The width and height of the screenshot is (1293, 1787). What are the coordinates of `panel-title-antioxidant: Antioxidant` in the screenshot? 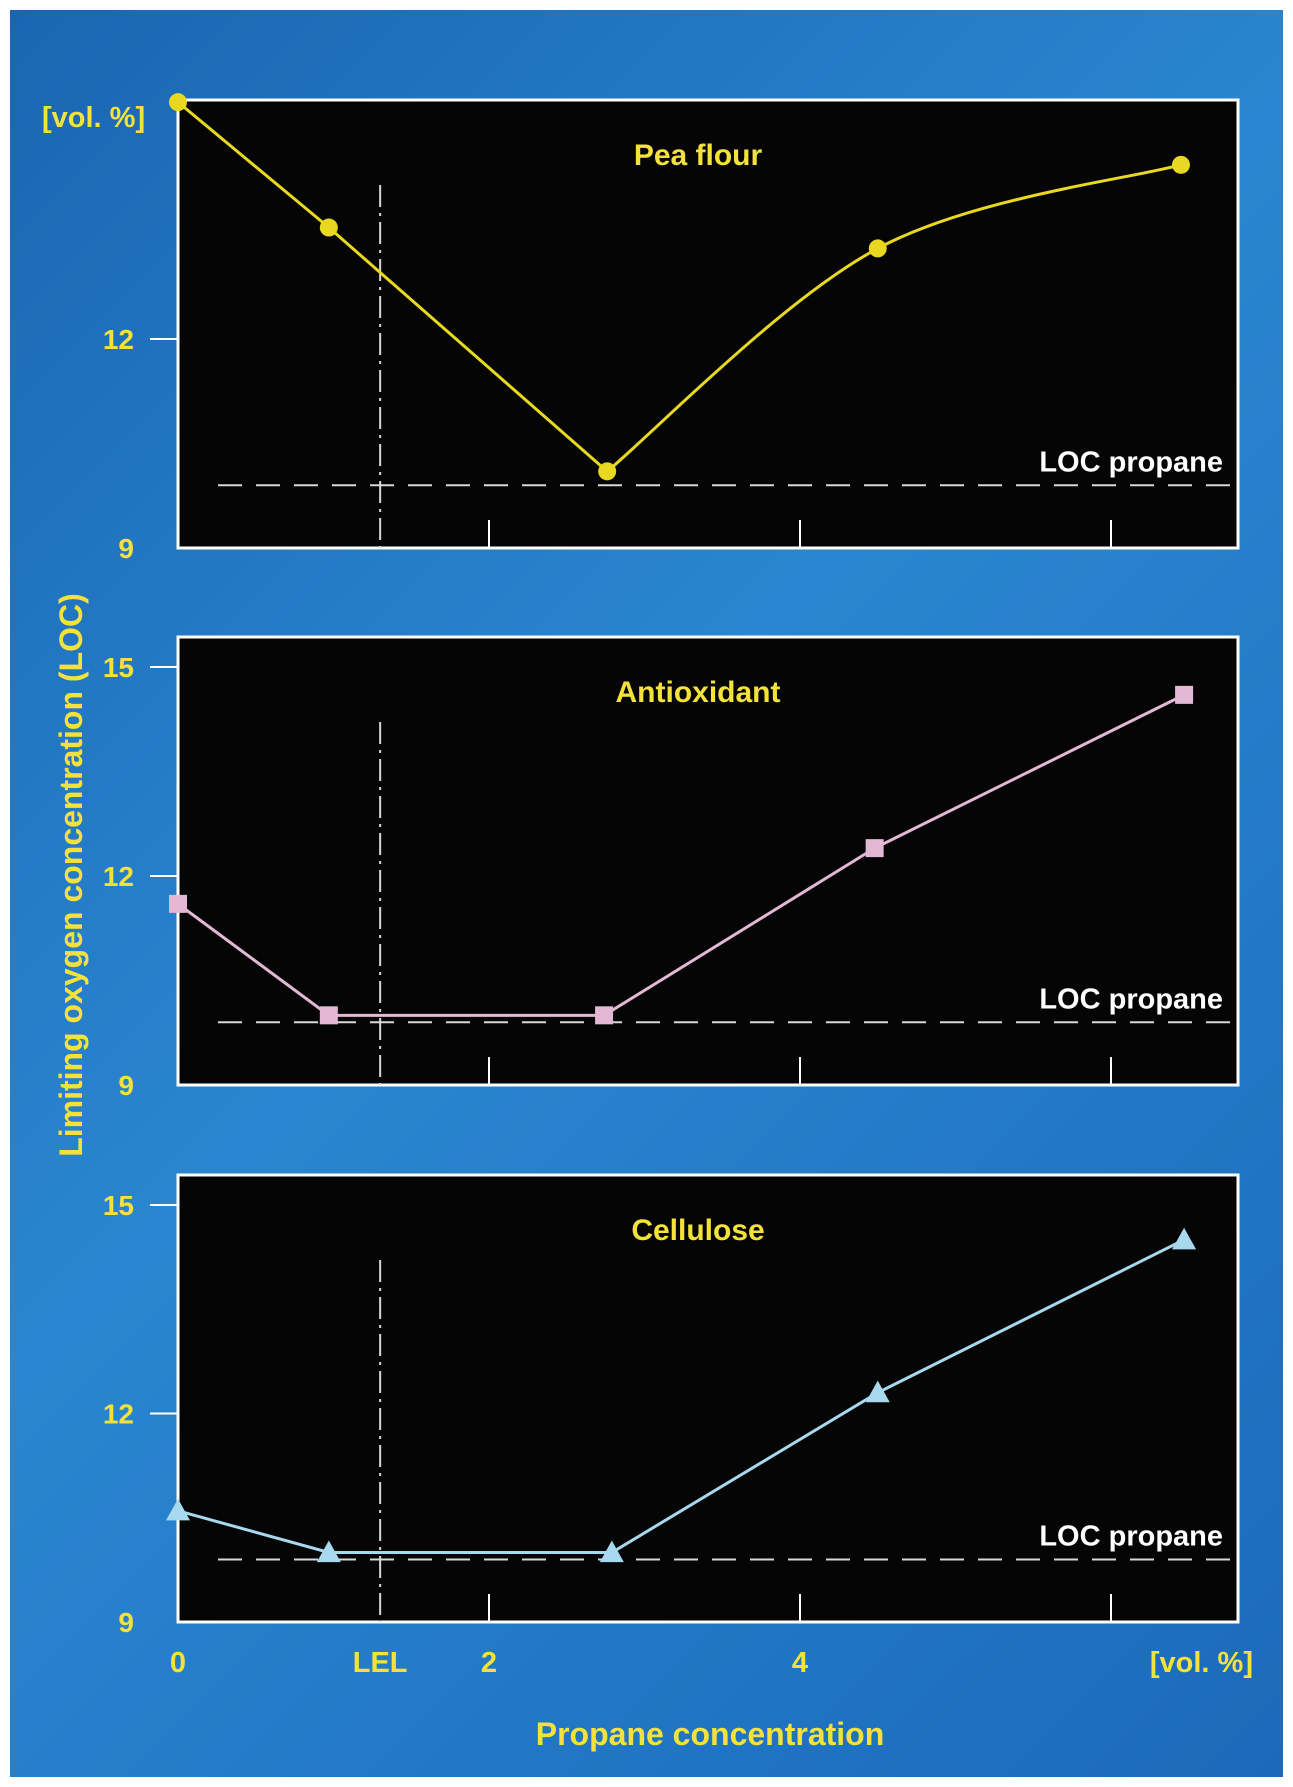 It's located at (698, 692).